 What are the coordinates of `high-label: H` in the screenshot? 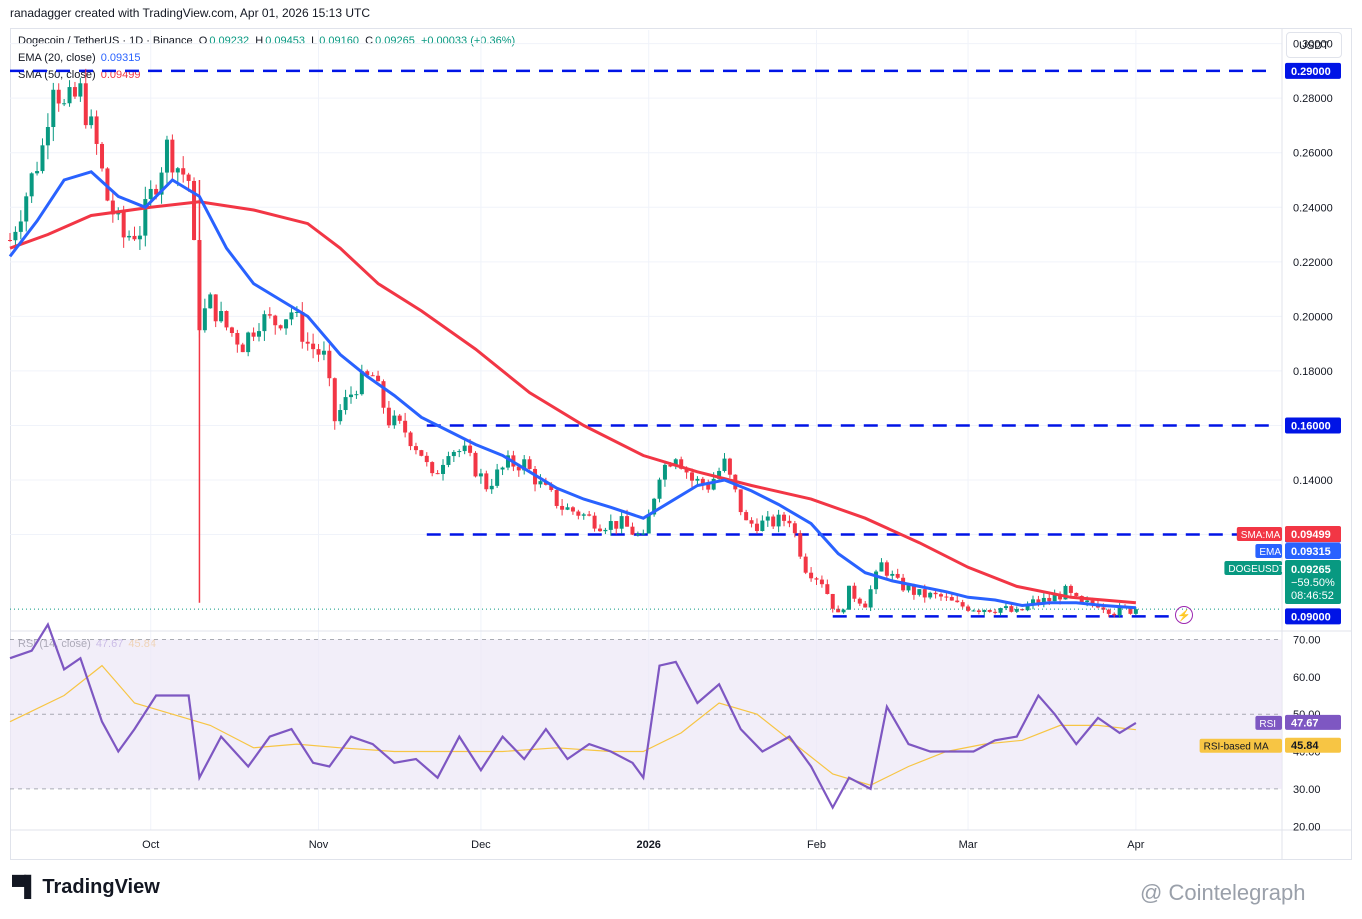 It's located at (259, 41).